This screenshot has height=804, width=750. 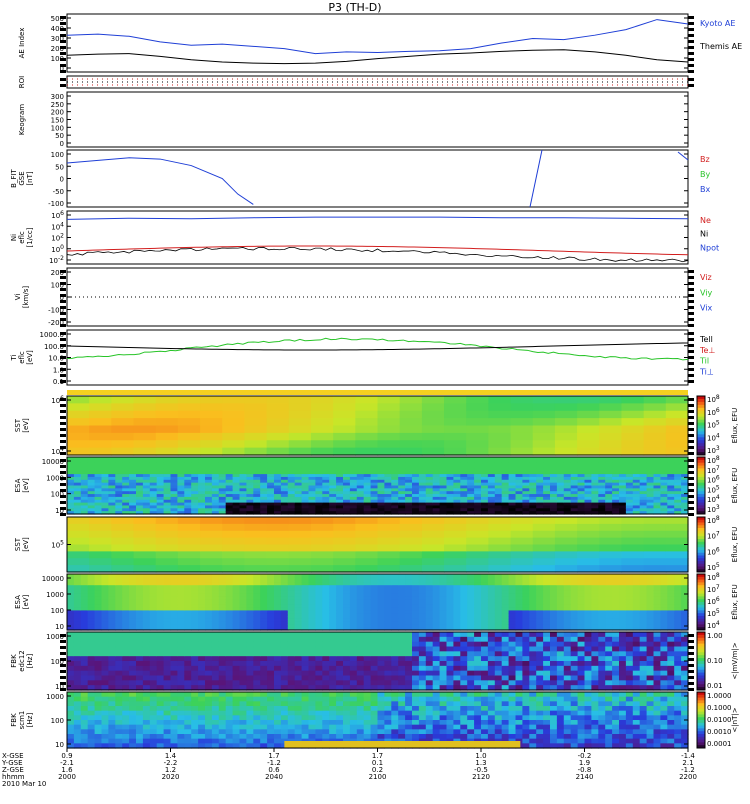 I want to click on y-axis-label: [km/s], so click(x=26, y=297).